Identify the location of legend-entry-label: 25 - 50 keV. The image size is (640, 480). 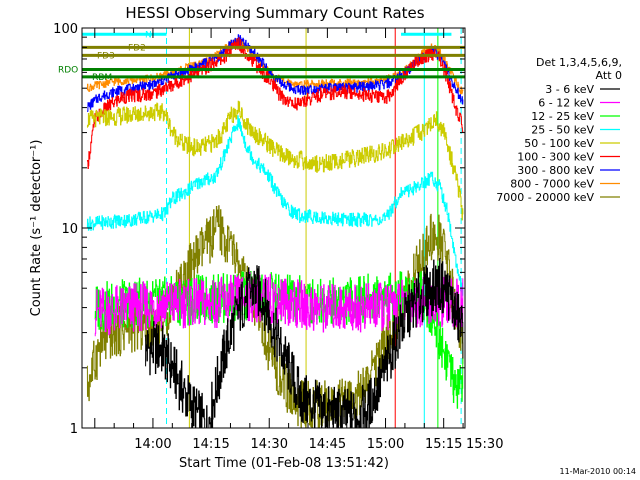
(562, 130).